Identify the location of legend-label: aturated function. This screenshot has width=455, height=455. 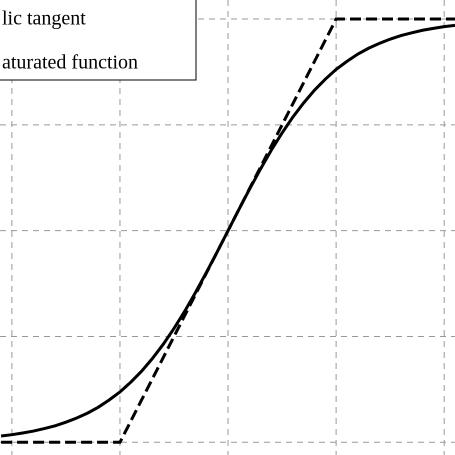
(70, 63).